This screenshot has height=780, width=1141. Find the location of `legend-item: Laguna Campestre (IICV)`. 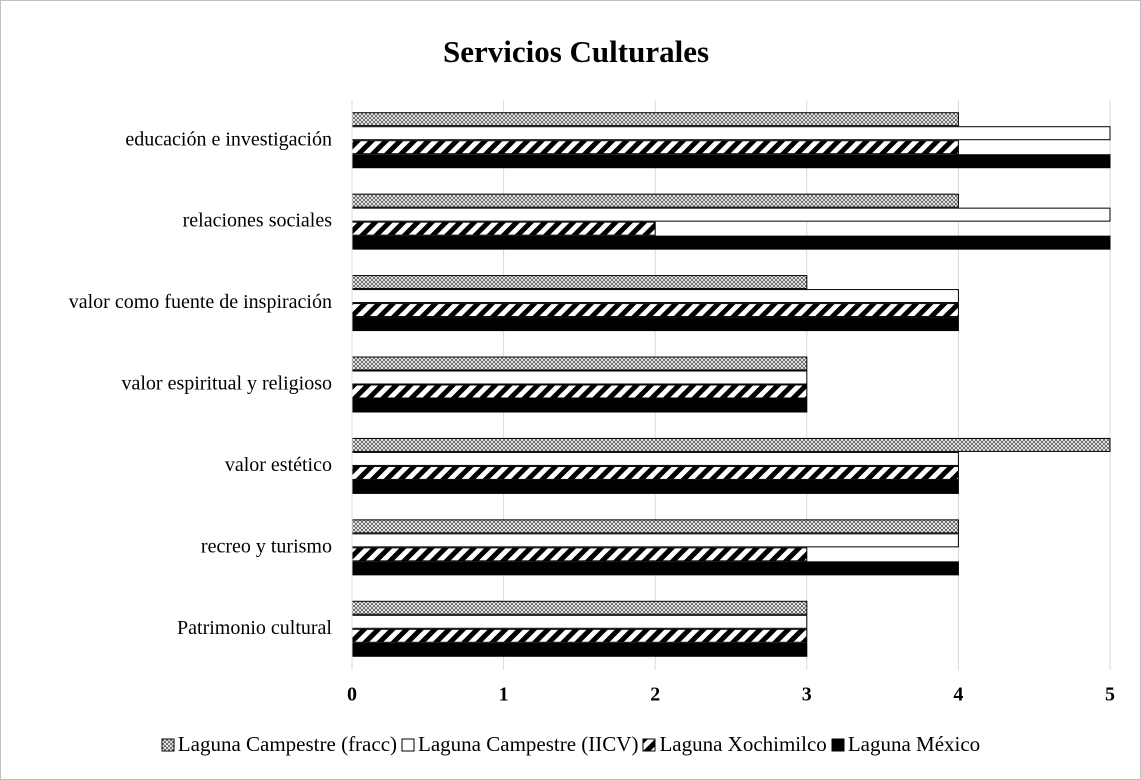

legend-item: Laguna Campestre (IICV) is located at coordinates (519, 744).